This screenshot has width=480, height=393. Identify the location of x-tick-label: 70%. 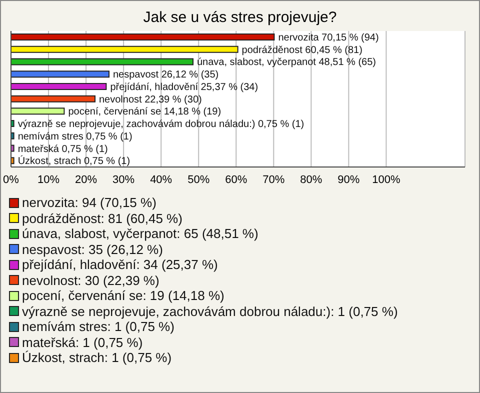
(273, 180).